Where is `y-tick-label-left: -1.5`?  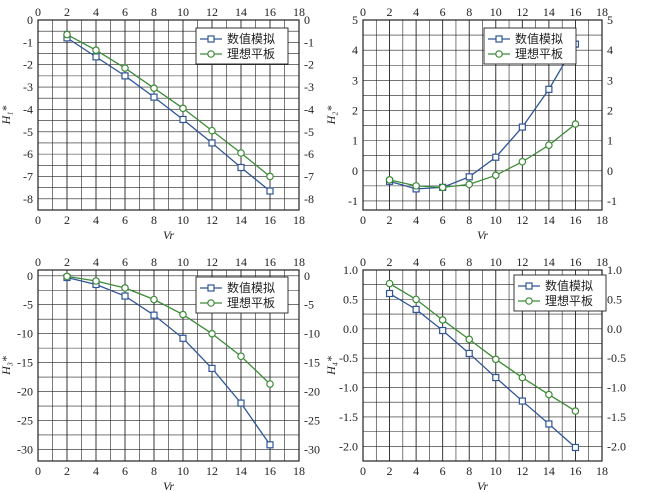
y-tick-label-left: -1.5 is located at coordinates (348, 417).